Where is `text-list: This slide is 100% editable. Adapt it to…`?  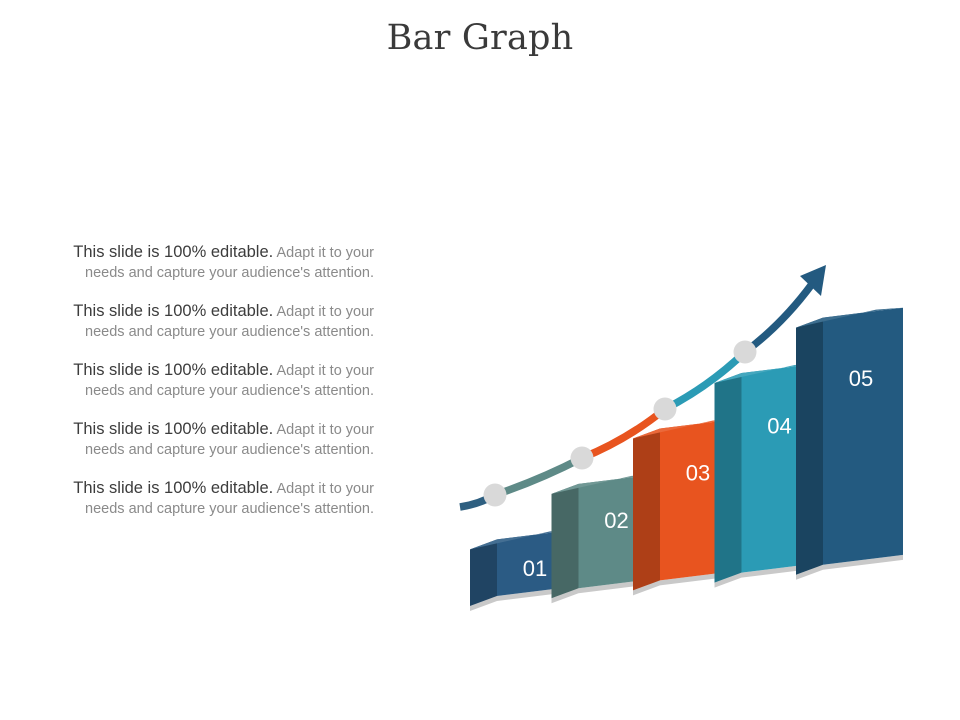
text-list: This slide is 100% editable. Adapt it to… is located at coordinates (207, 390).